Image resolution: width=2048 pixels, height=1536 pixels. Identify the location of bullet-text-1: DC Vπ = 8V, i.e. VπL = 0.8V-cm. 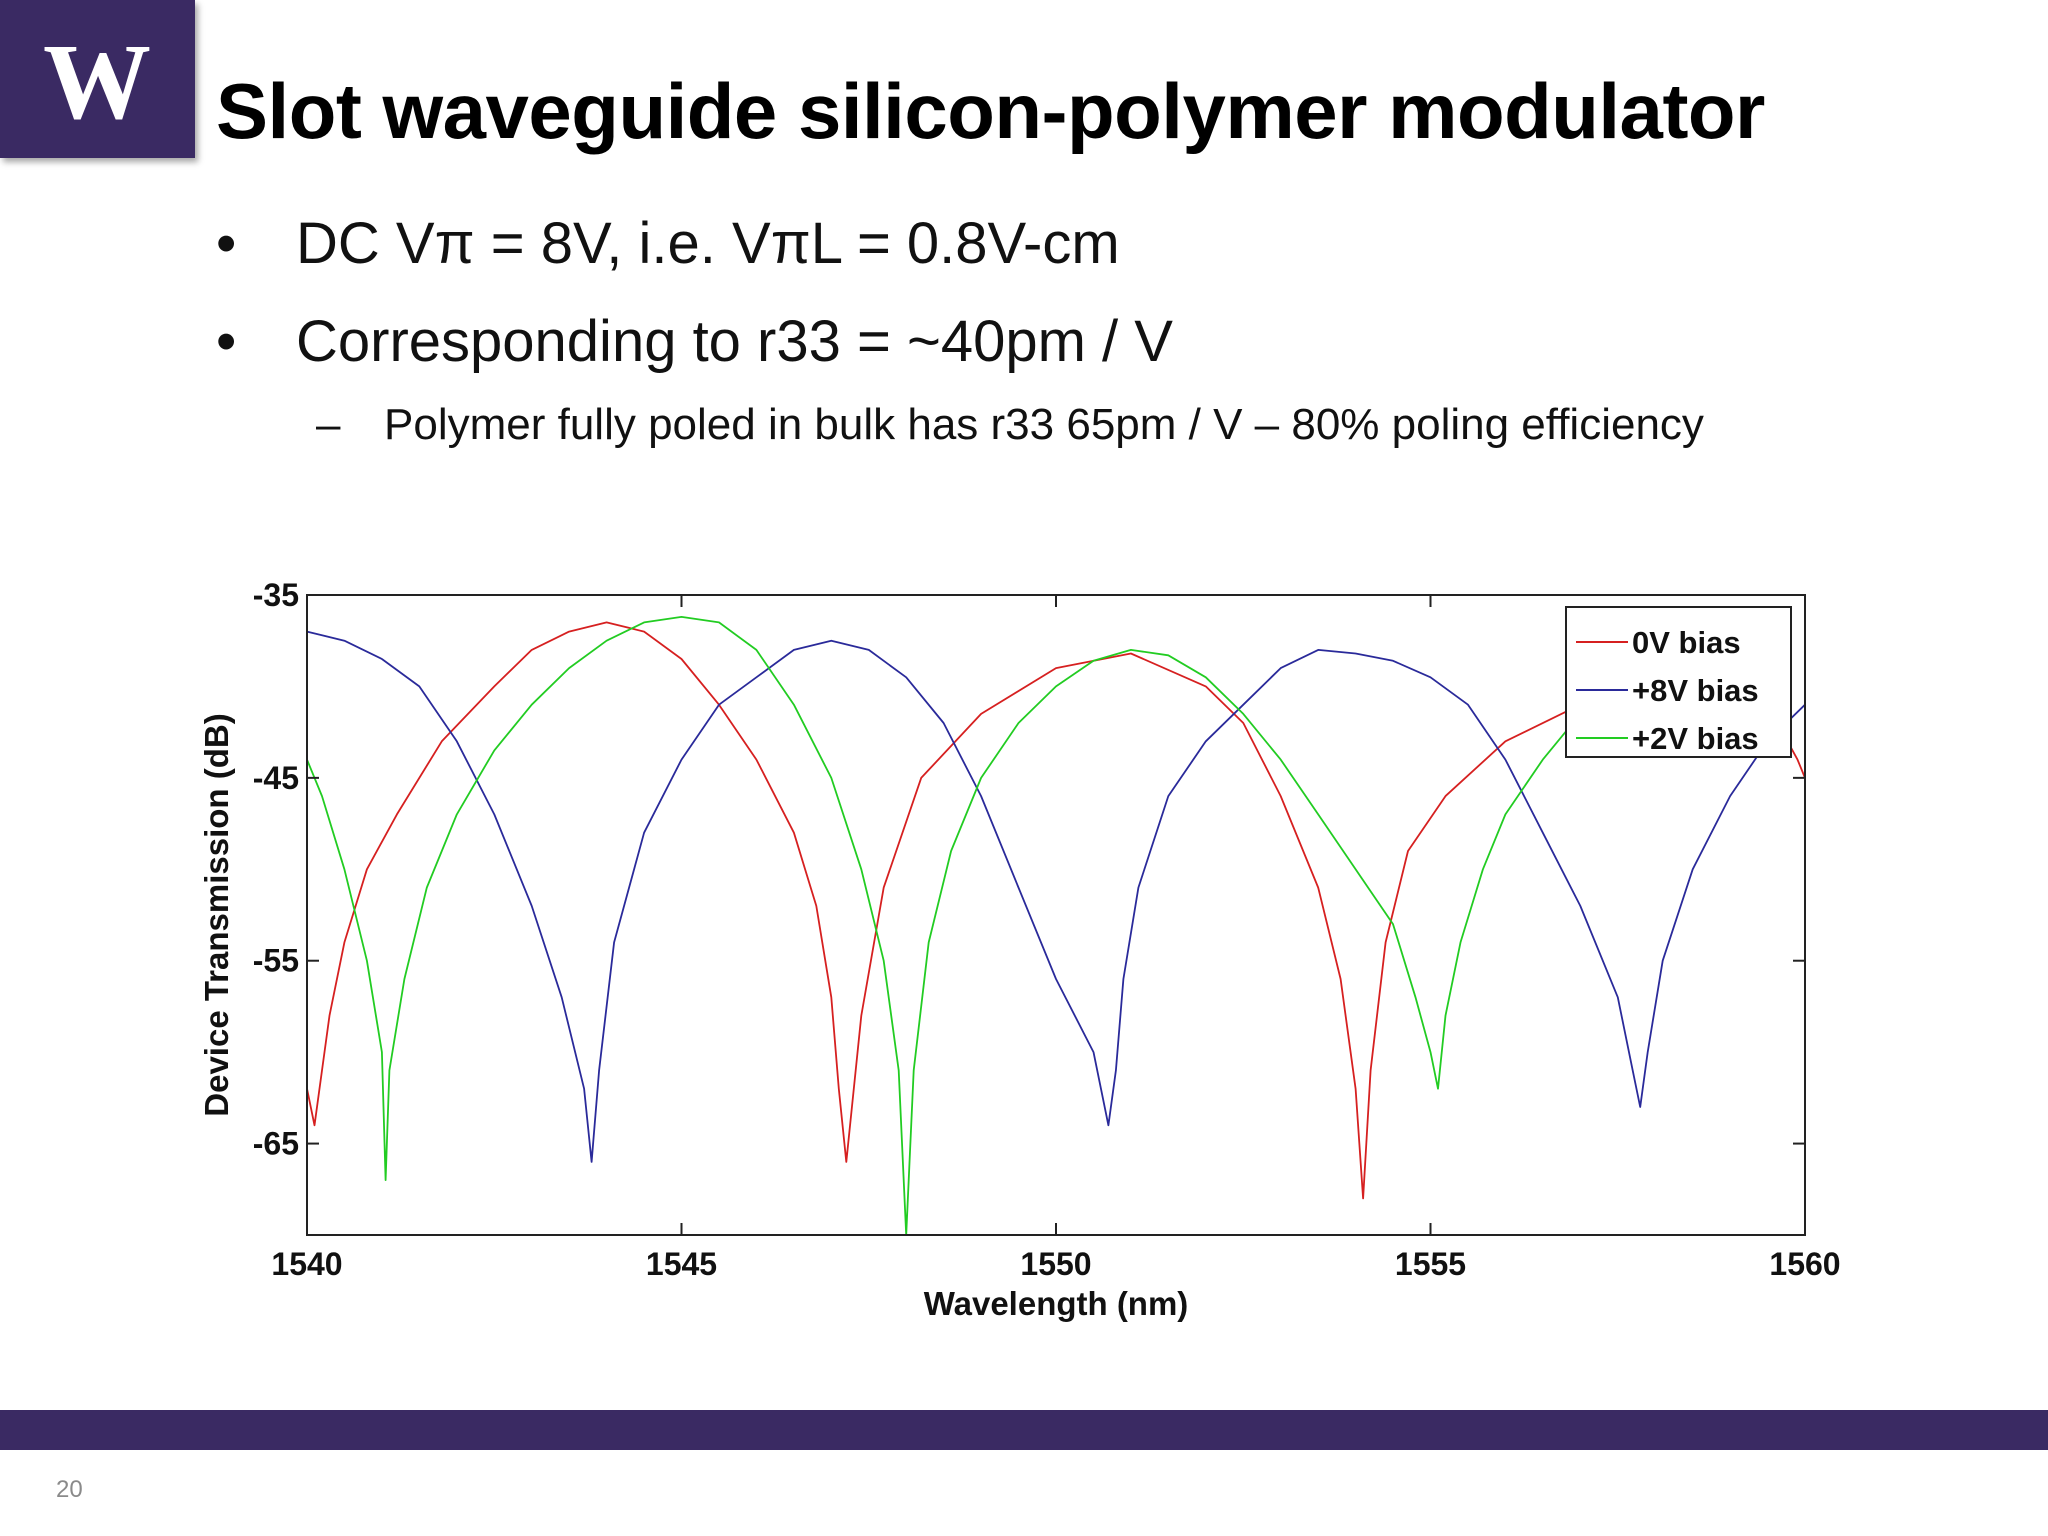
(708, 243).